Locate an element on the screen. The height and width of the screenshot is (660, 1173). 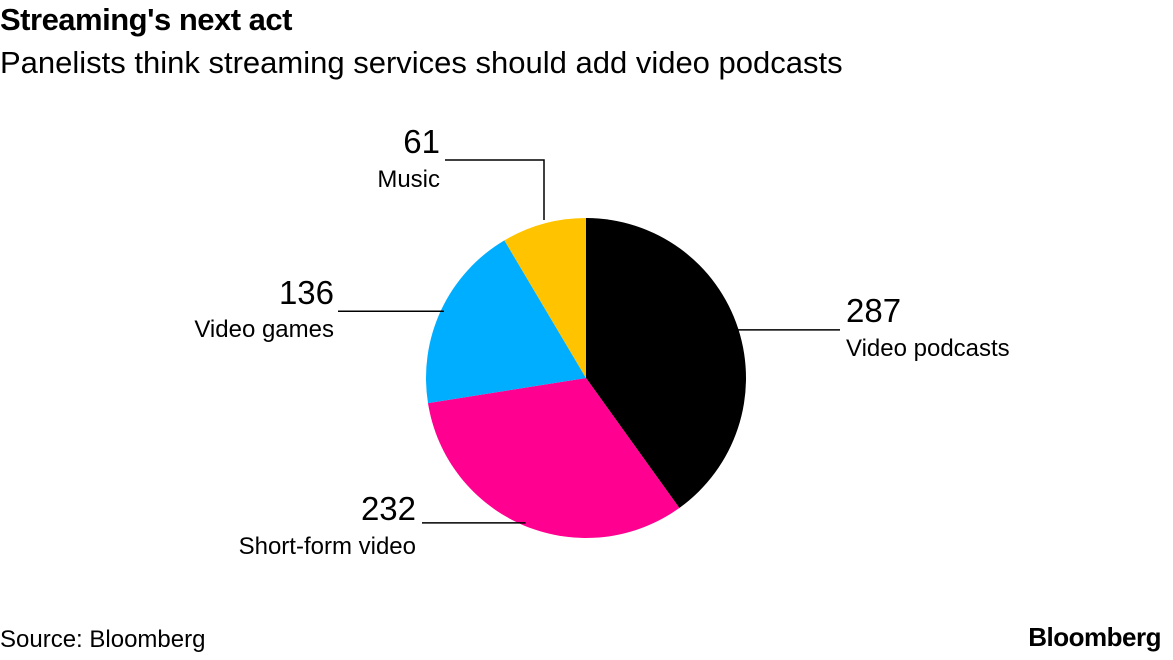
pie-slice-video-games is located at coordinates (505, 322).